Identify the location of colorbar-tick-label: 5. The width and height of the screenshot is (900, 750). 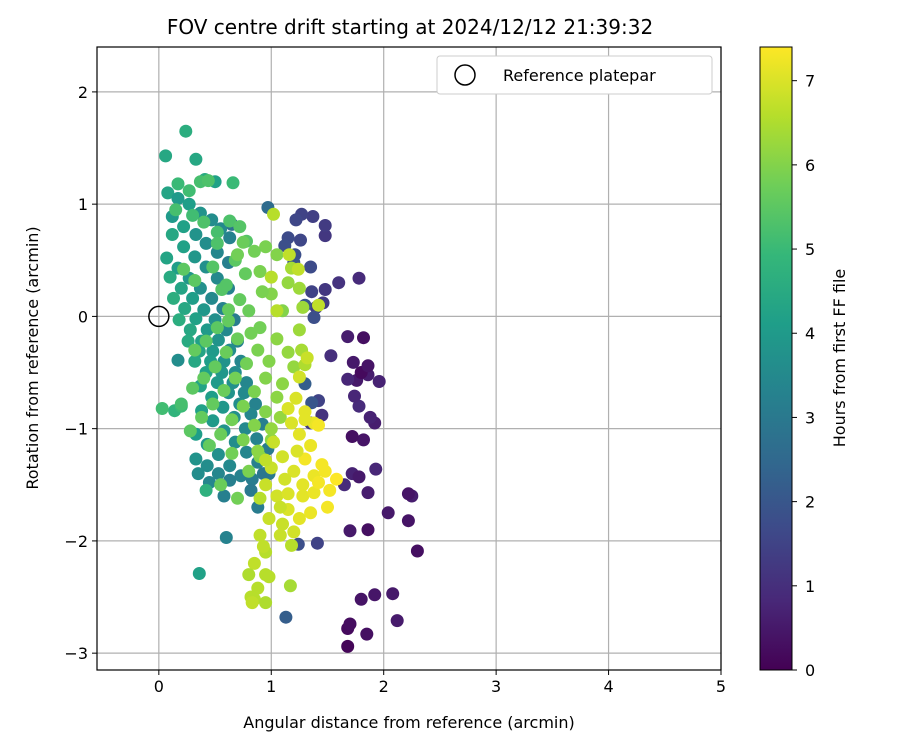
(810, 249).